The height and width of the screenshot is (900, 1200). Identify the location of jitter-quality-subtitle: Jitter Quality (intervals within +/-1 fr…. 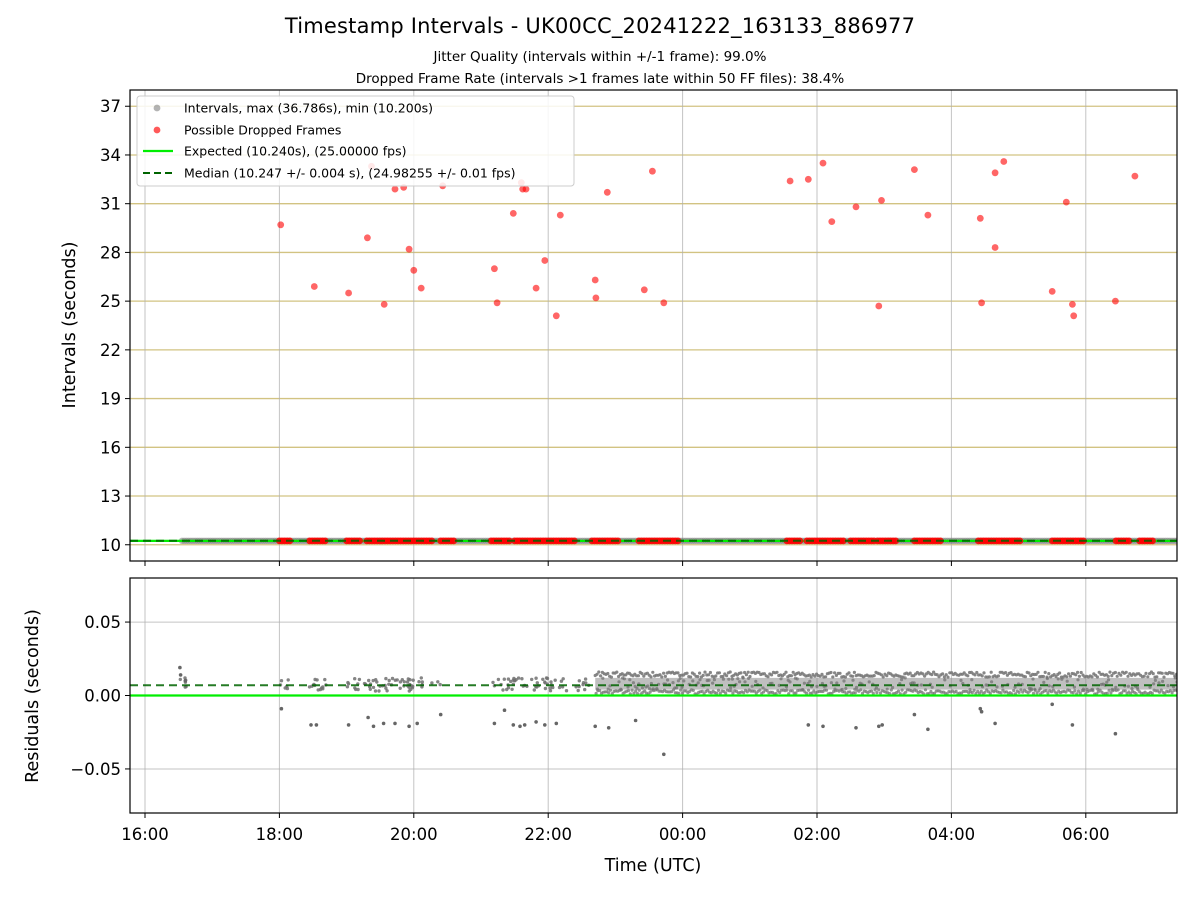
(600, 57).